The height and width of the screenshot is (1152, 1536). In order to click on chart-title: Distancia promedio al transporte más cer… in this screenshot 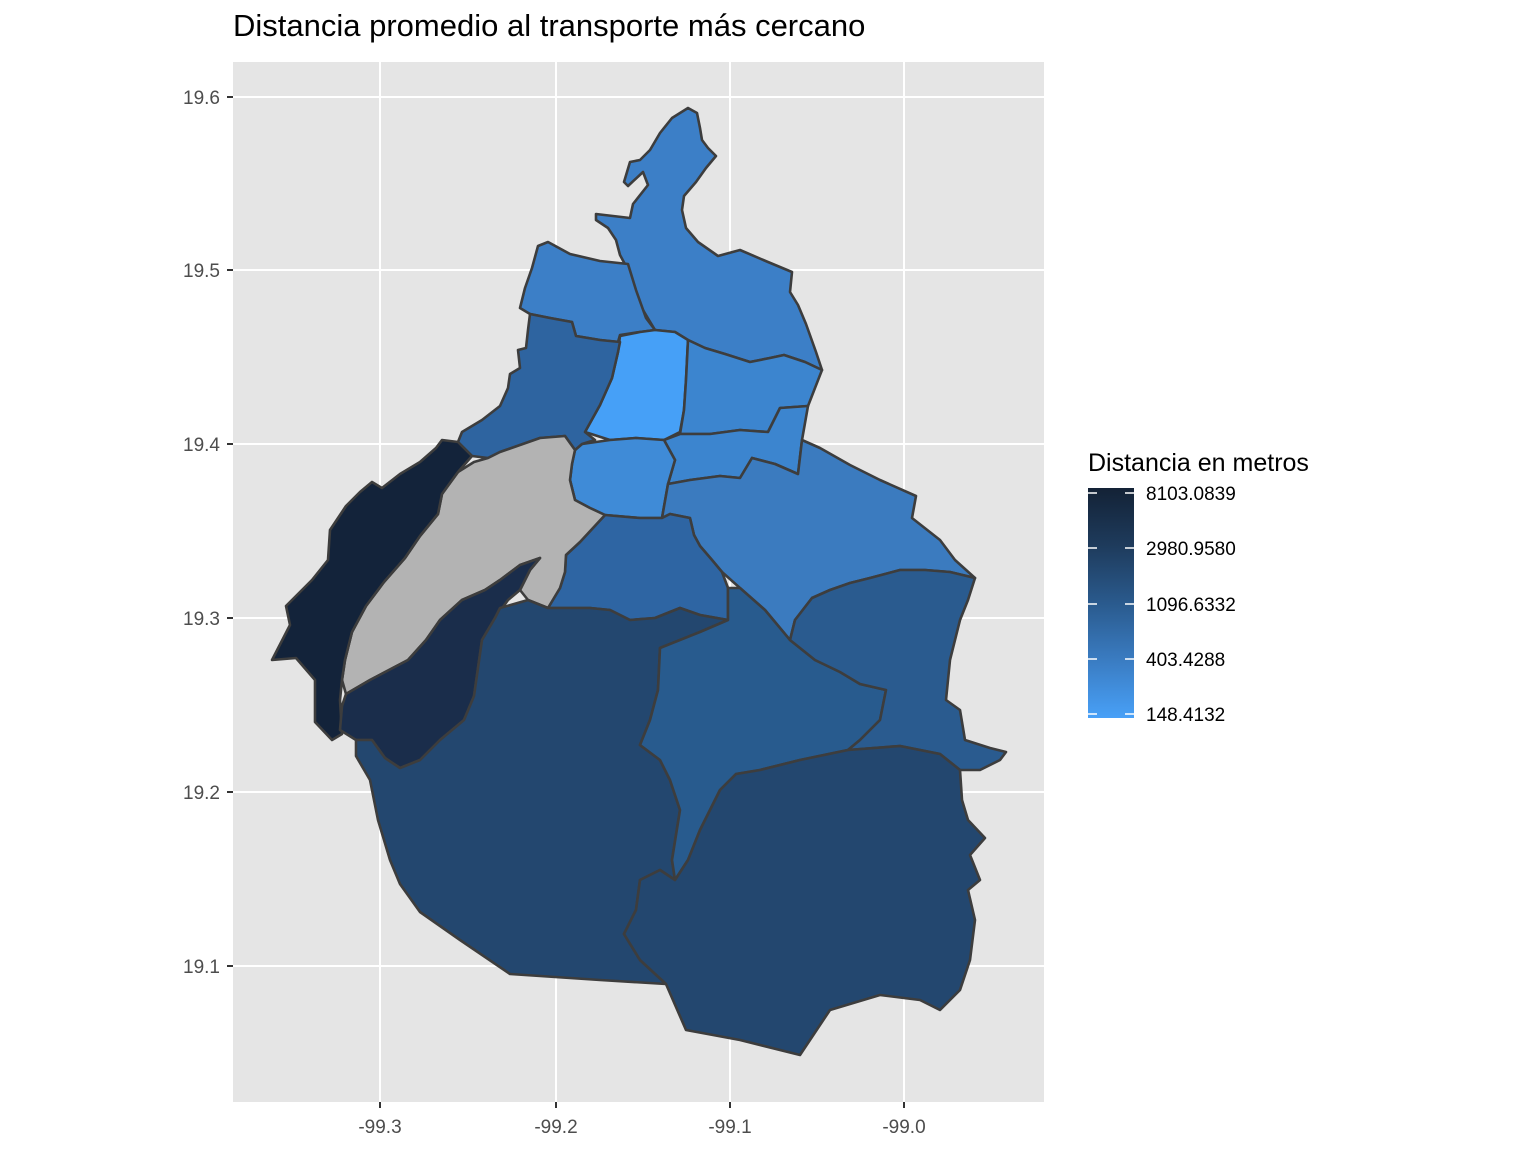, I will do `click(549, 25)`.